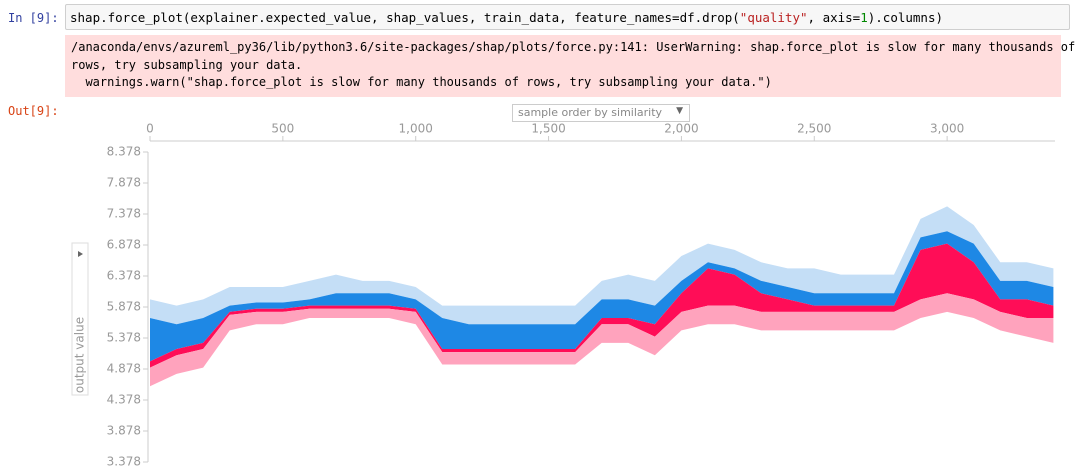 The height and width of the screenshot is (474, 1076). What do you see at coordinates (80, 254) in the screenshot?
I see `ylabel-arrow` at bounding box center [80, 254].